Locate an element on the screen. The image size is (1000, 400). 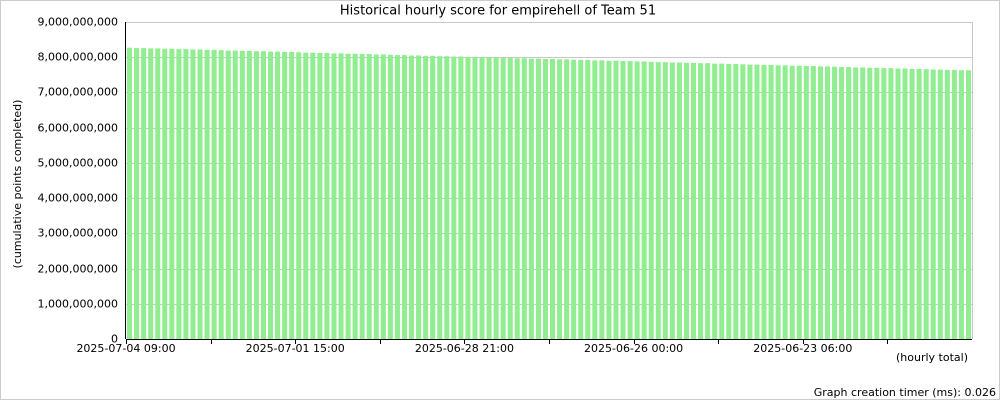
x-tick-label: 2025-06-28 21:00 is located at coordinates (464, 348).